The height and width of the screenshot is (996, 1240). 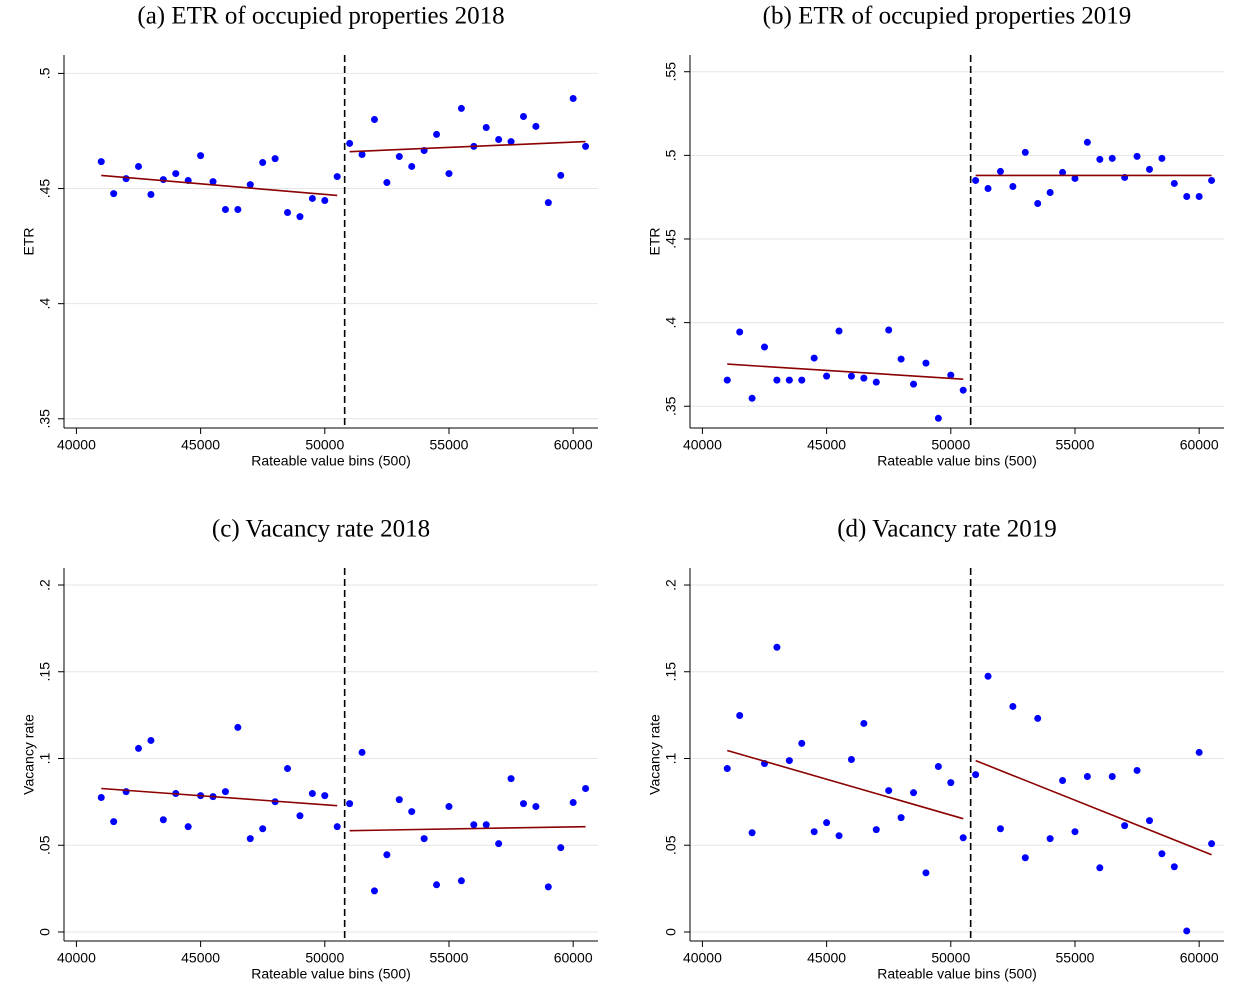 What do you see at coordinates (45, 189) in the screenshot?
I see `y-tick-label: .45` at bounding box center [45, 189].